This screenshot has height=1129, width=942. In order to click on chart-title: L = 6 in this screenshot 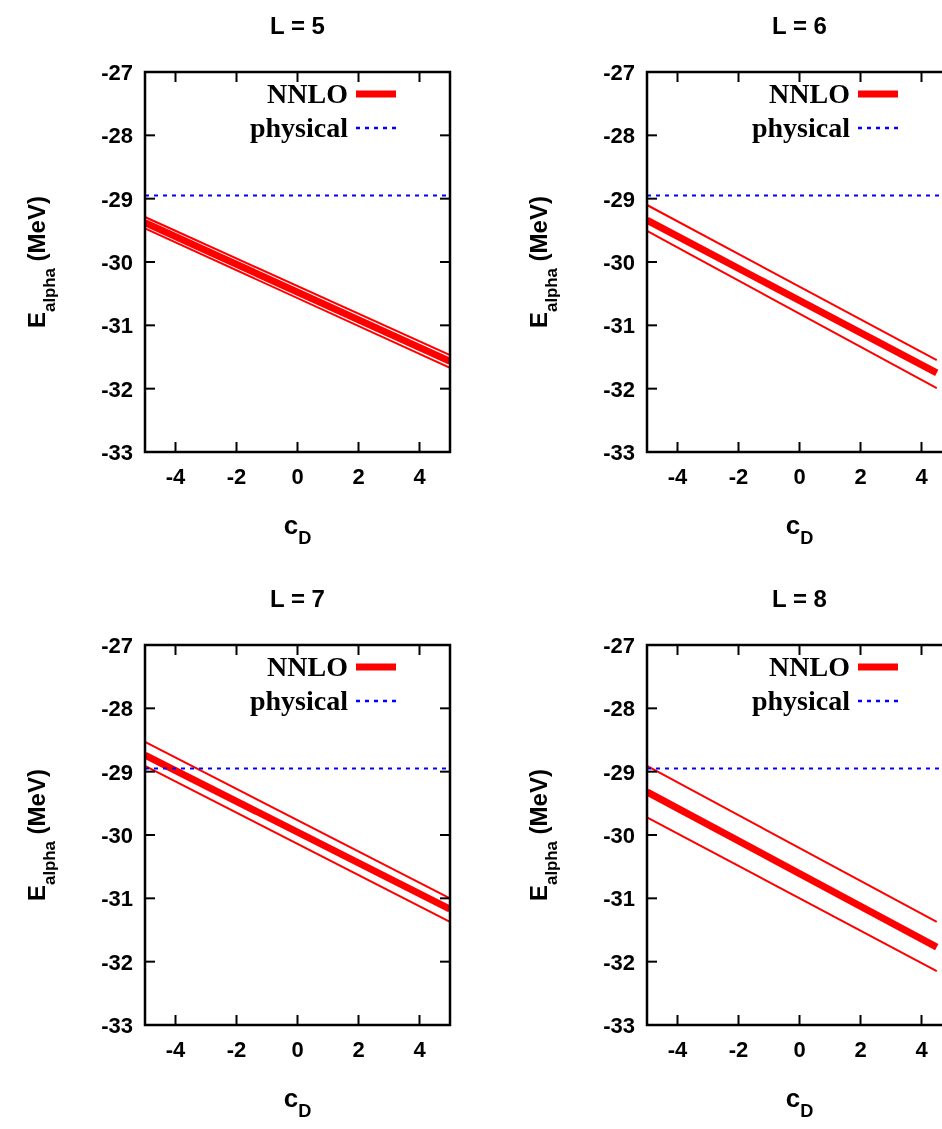, I will do `click(799, 25)`.